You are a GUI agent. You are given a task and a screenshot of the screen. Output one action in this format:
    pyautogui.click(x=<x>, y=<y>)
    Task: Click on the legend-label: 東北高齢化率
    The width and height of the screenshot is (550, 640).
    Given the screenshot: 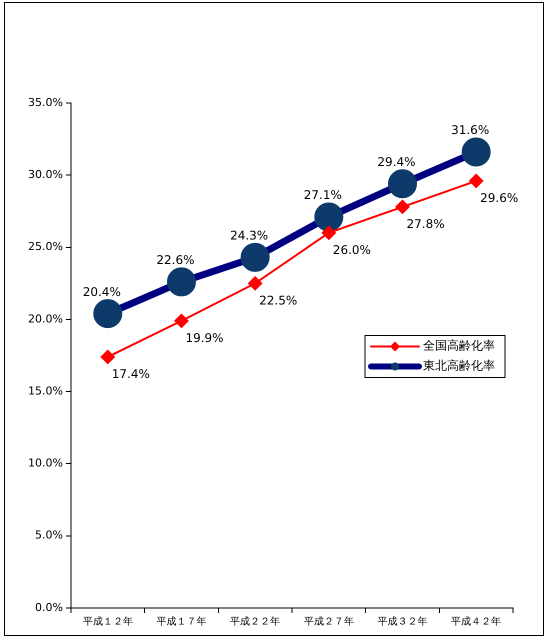 What is the action you would take?
    pyautogui.click(x=459, y=365)
    